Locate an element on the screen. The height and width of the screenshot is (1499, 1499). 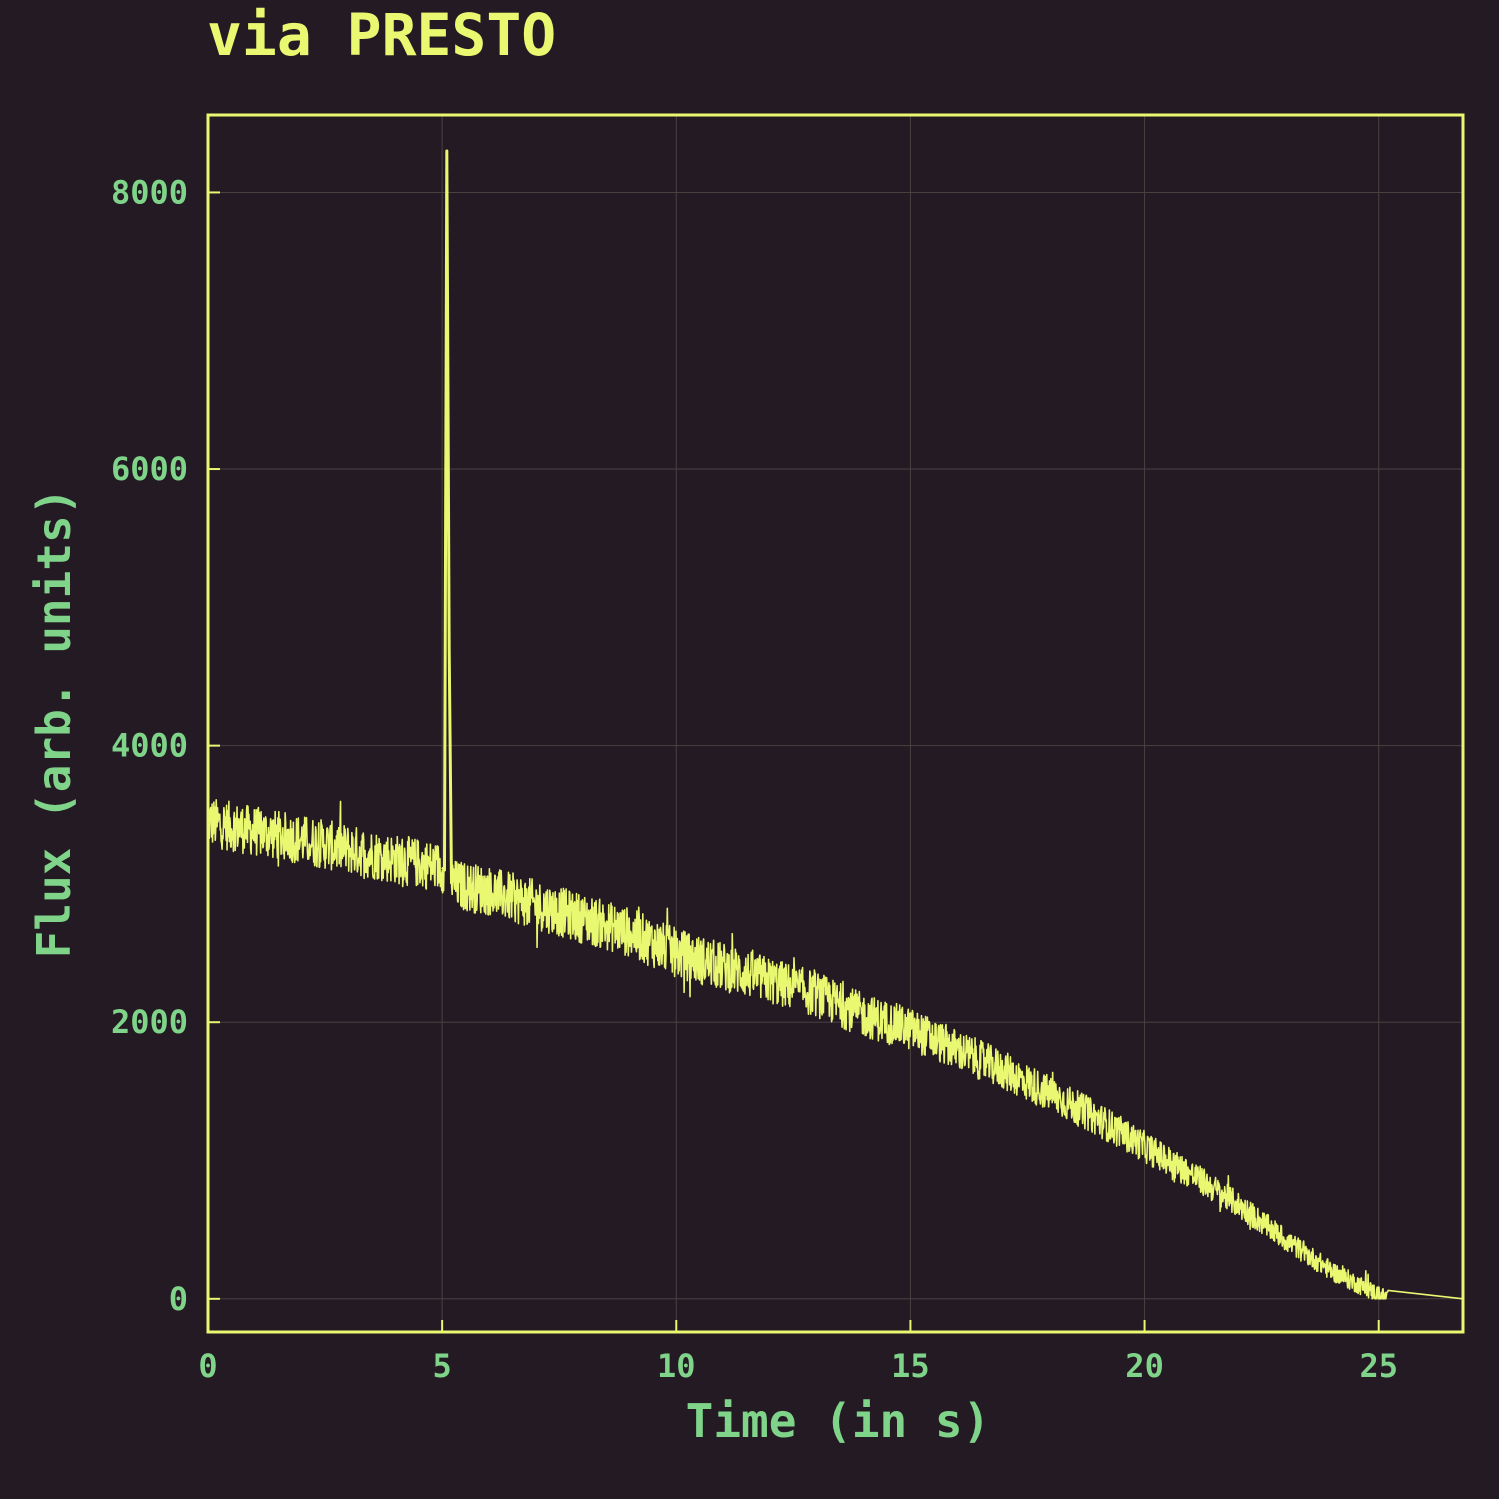
x-tick-label: 20 is located at coordinates (1144, 1366).